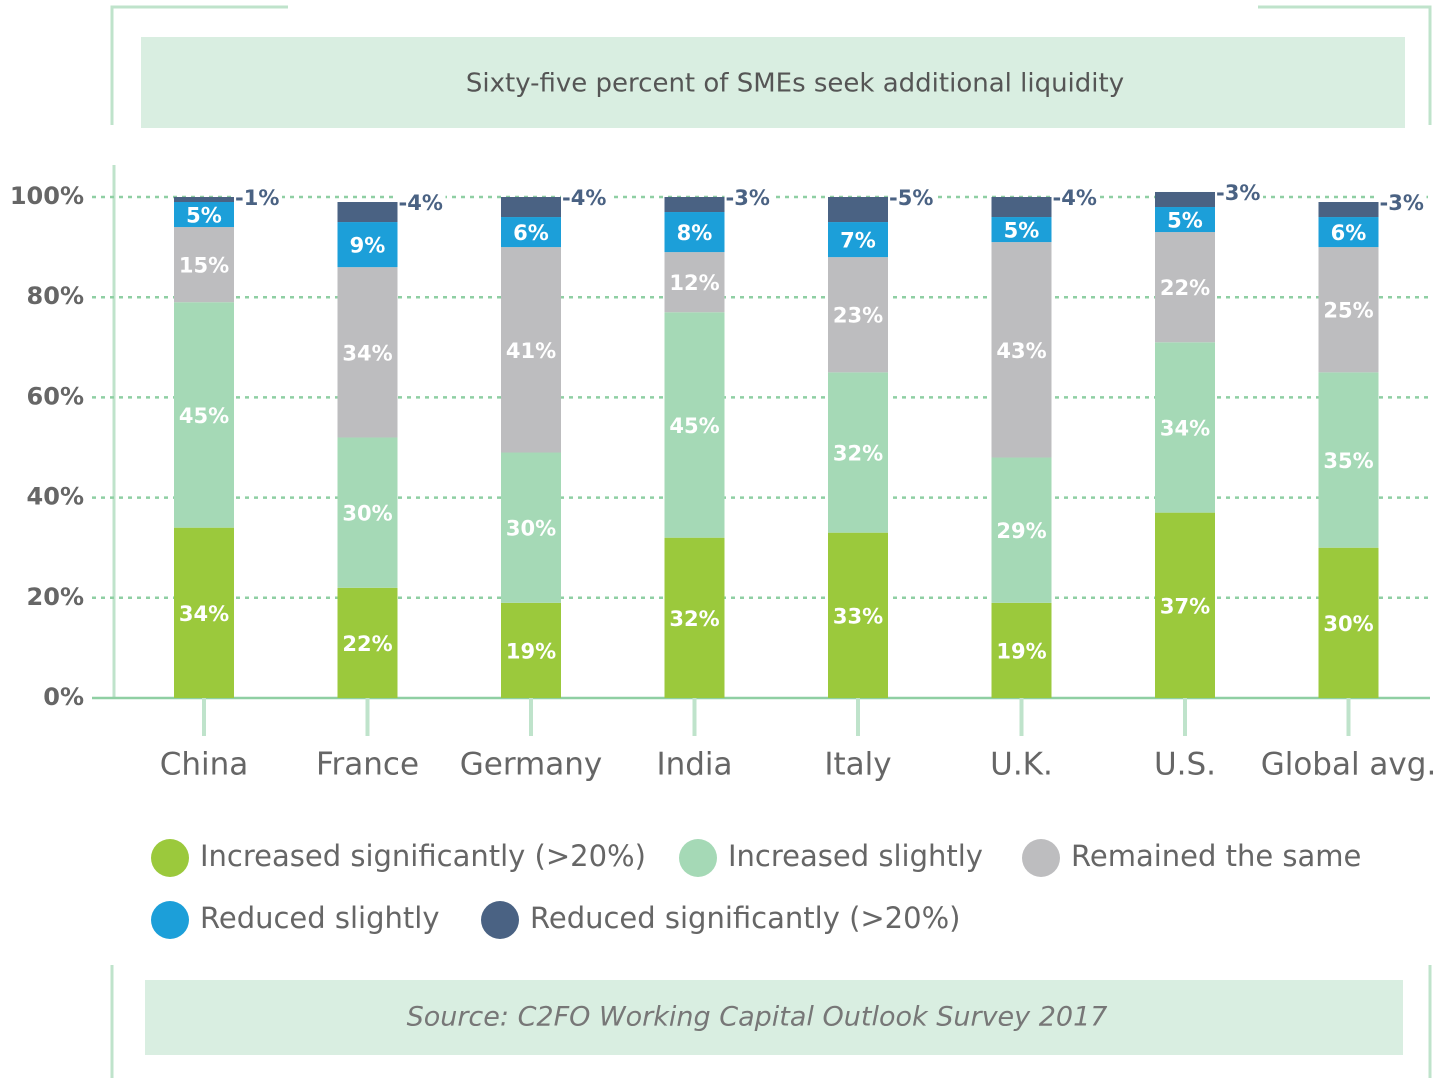 The image size is (1455, 1080). What do you see at coordinates (531, 765) in the screenshot?
I see `x-tick-label: Germany` at bounding box center [531, 765].